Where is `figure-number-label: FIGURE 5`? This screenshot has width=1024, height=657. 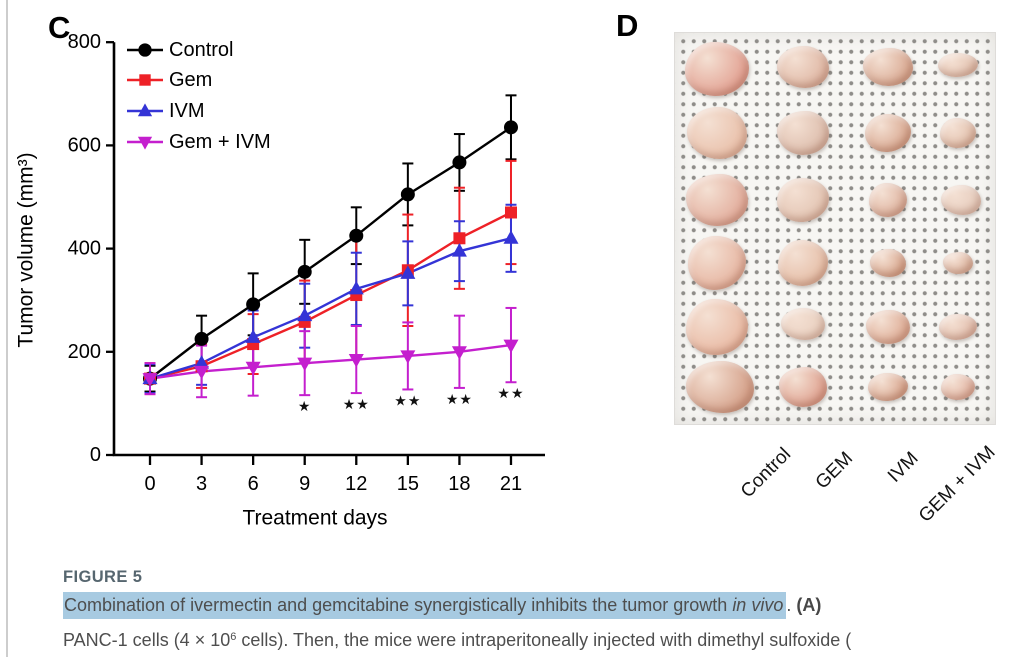
figure-number-label: FIGURE 5 is located at coordinates (103, 577).